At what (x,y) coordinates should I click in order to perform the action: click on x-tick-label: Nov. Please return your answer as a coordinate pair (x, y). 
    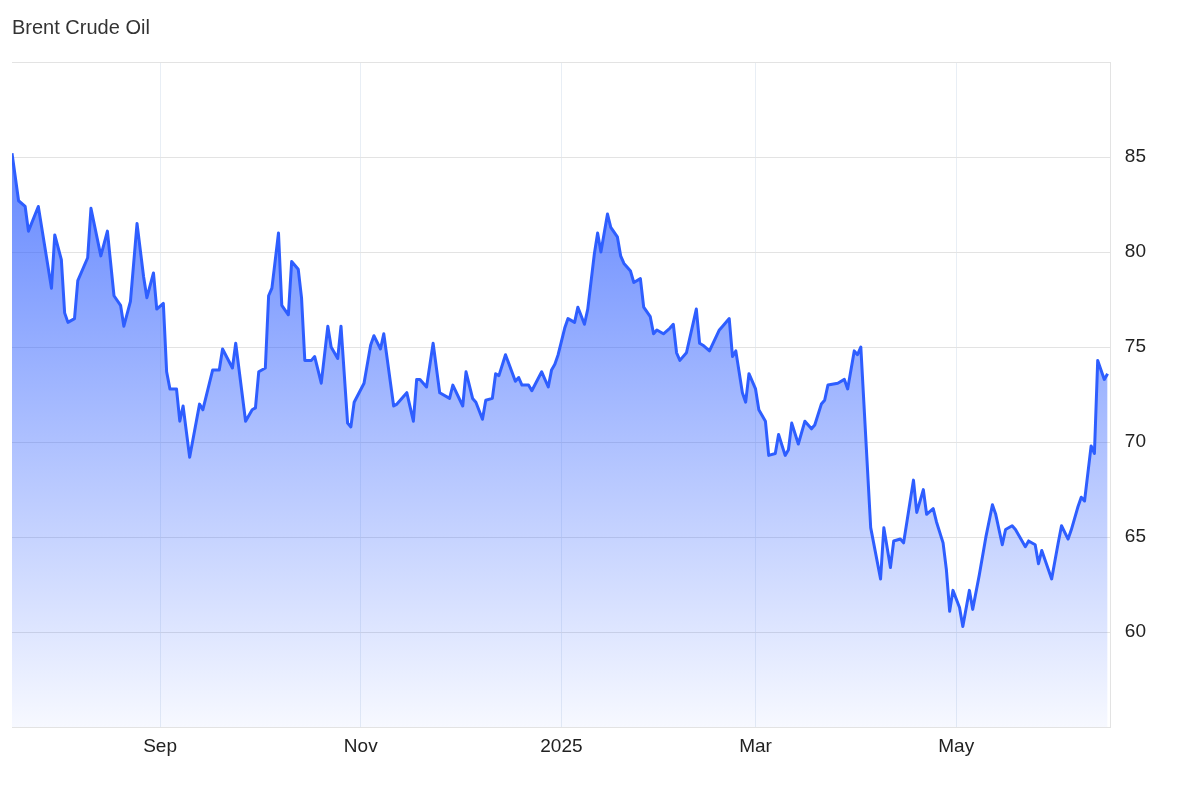
    Looking at the image, I should click on (361, 745).